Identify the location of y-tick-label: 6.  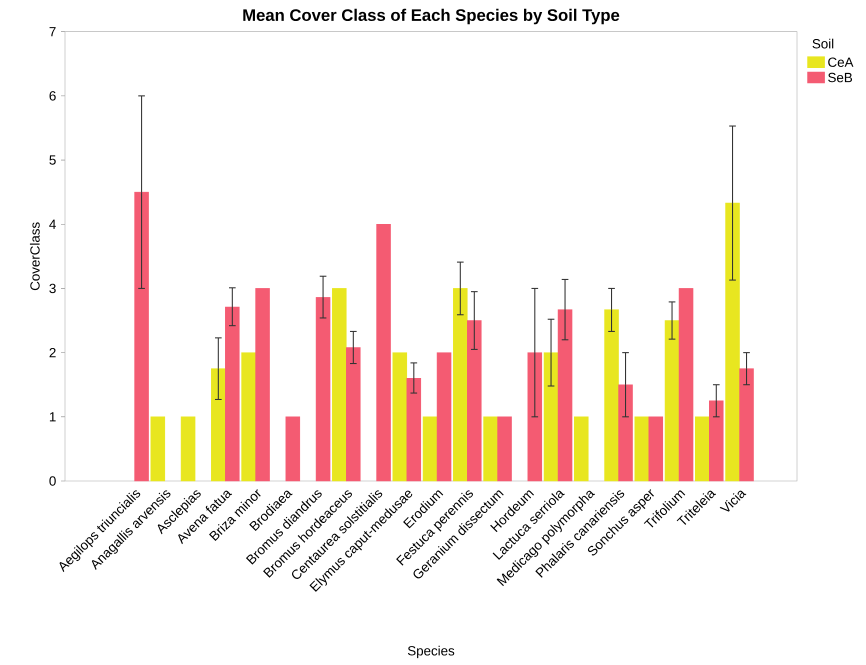
(53, 96).